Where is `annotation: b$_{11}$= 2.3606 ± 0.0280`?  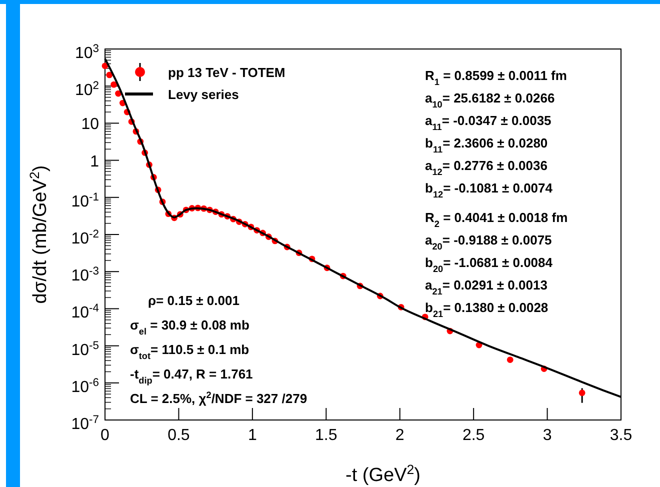
annotation: b$_{11}$= 2.3606 ± 0.0280 is located at coordinates (486, 145).